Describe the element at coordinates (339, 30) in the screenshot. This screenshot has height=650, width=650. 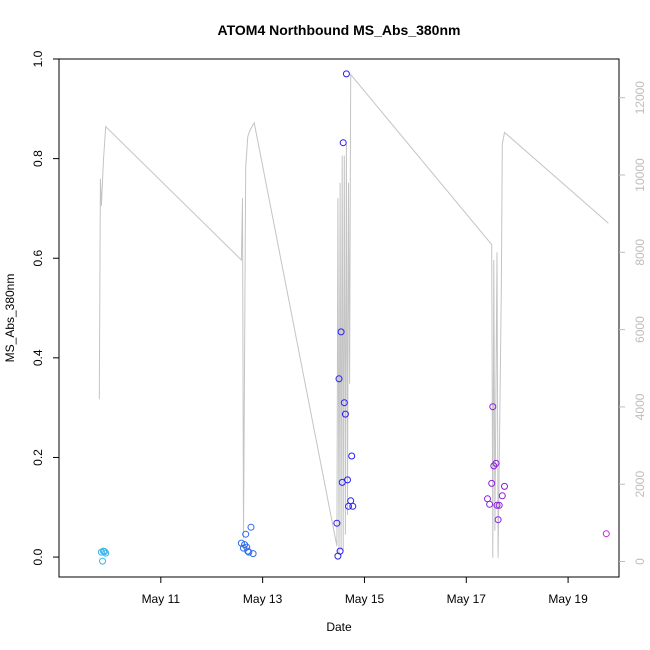
I see `chart-title: ATOM4 Northbound MS_Abs_380nm` at that location.